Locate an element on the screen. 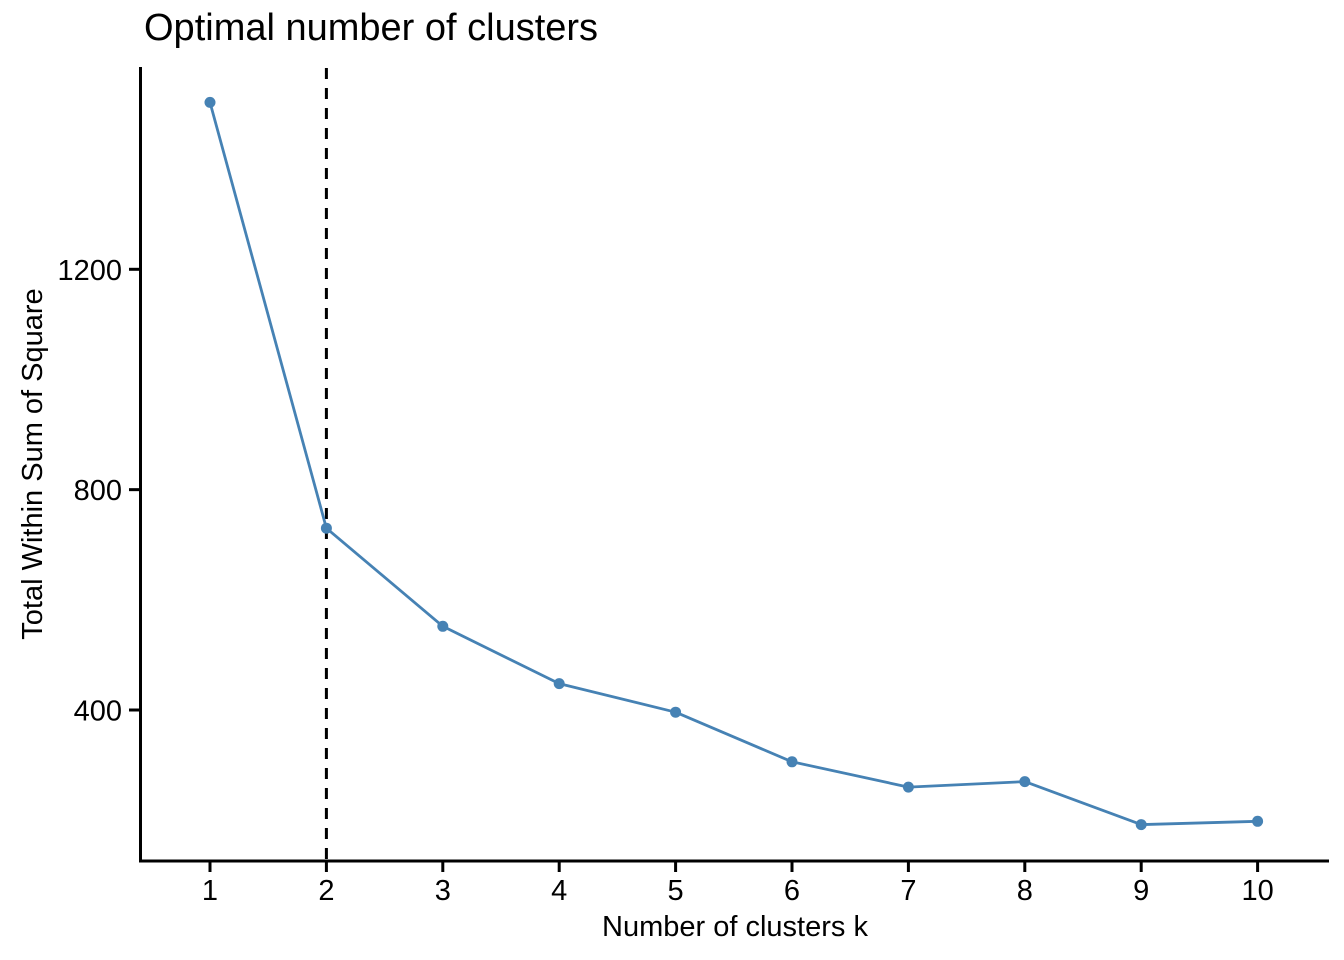 The width and height of the screenshot is (1344, 960). x-tick-label: 6 is located at coordinates (792, 891).